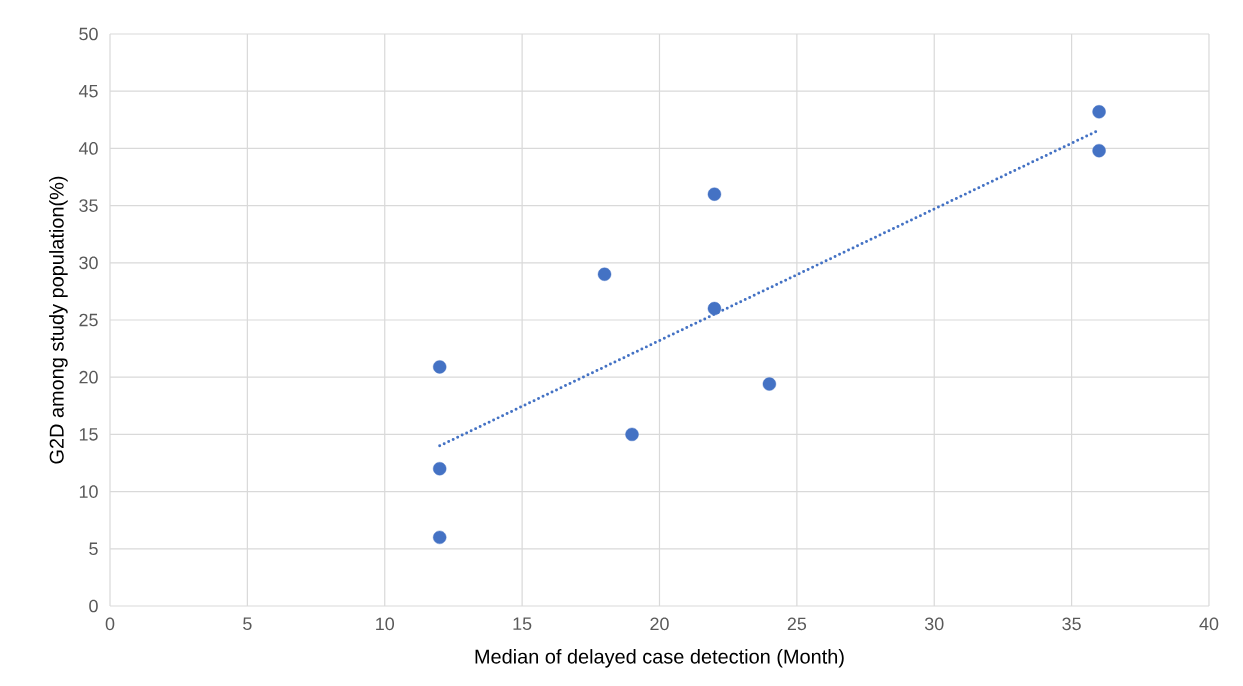  I want to click on x-tick-label: 15, so click(522, 624).